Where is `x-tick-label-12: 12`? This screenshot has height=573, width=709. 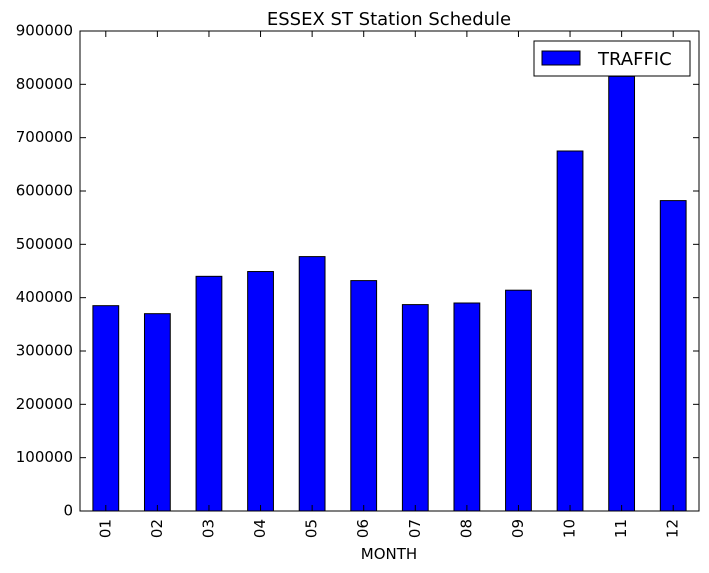 x-tick-label-12: 12 is located at coordinates (673, 528).